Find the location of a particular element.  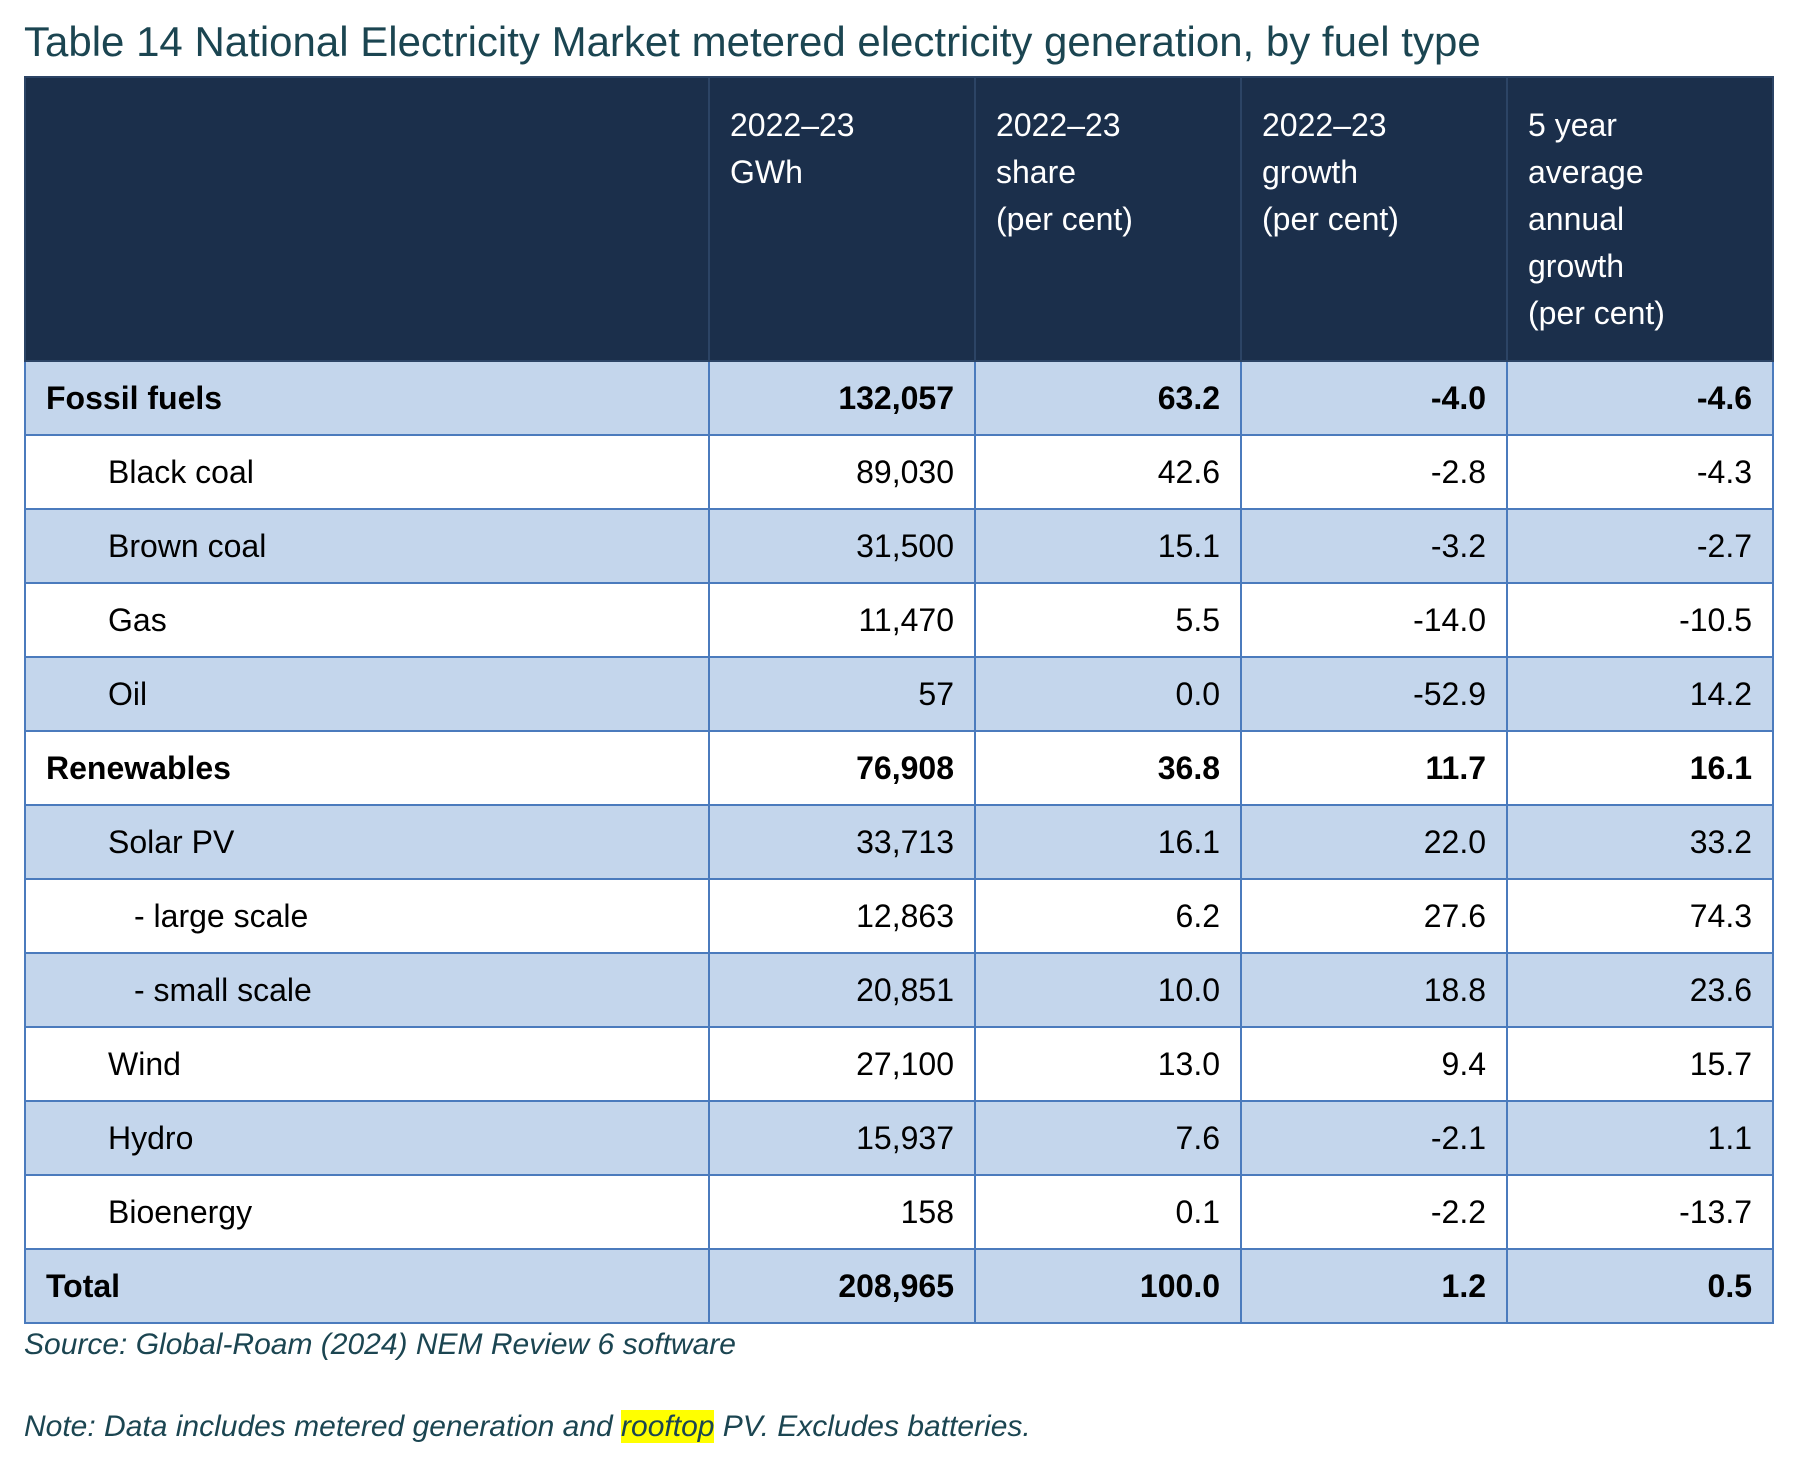

table-row: Fossil fuels 132,057 63.2 -4.0 -4.6 is located at coordinates (899, 398).